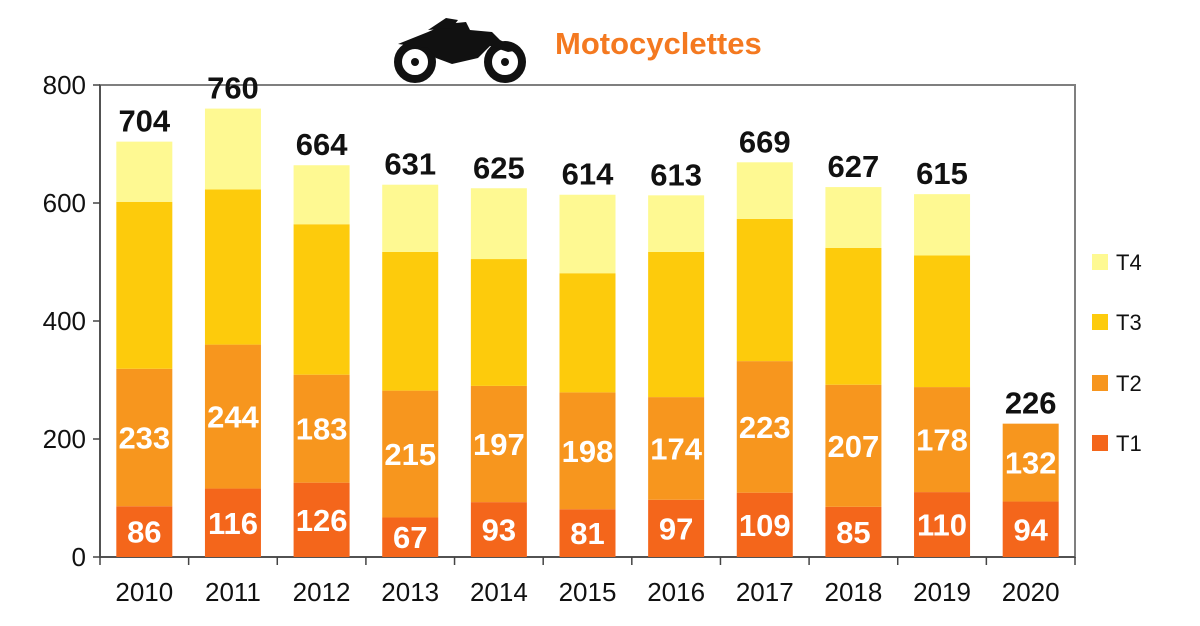  What do you see at coordinates (765, 141) in the screenshot?
I see `total-label: 669` at bounding box center [765, 141].